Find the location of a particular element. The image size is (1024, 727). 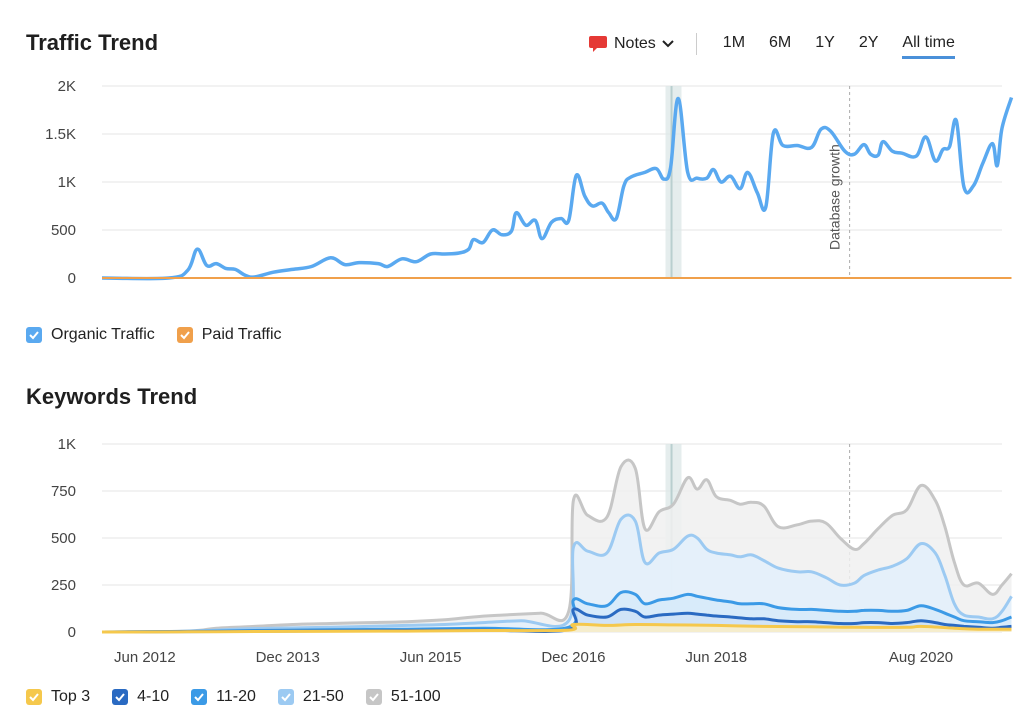

legend-paid-traffic: Paid Traffic is located at coordinates (229, 335).